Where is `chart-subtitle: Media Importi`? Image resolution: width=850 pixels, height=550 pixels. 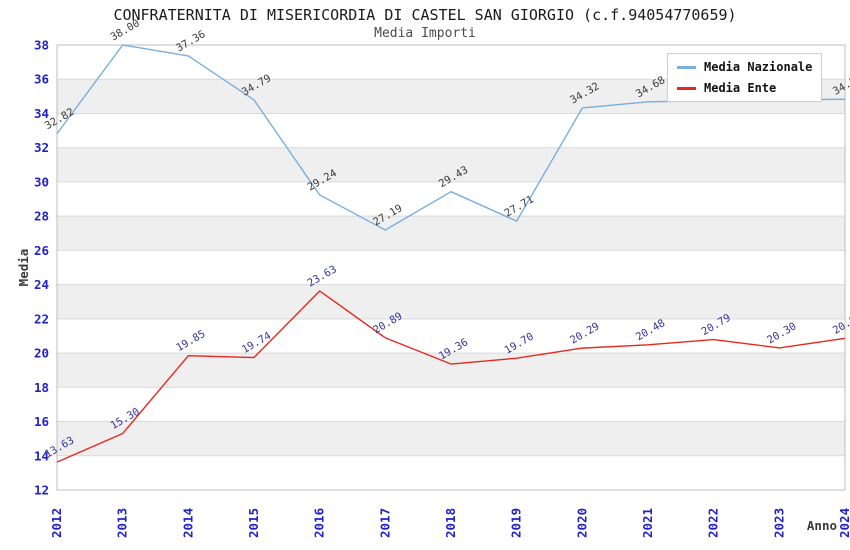
chart-subtitle: Media Importi is located at coordinates (425, 33).